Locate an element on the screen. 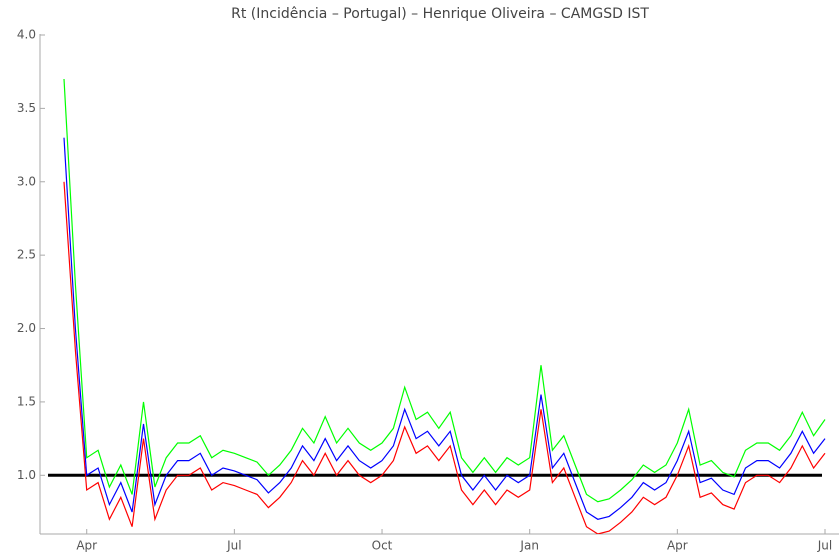  x-tick-label: Oct is located at coordinates (382, 546).